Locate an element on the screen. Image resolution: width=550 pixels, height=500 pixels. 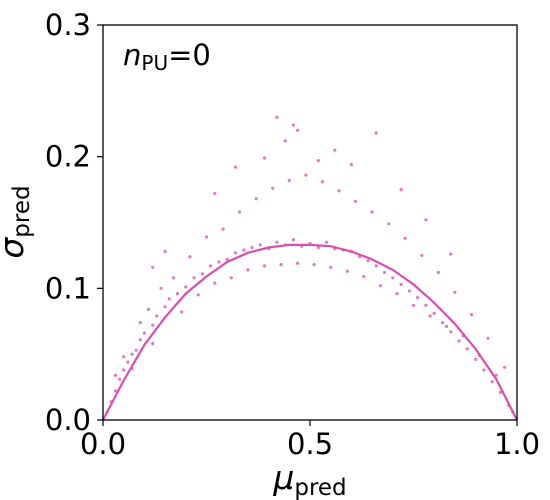
y-tick-label: 0.0 is located at coordinates (68, 420).